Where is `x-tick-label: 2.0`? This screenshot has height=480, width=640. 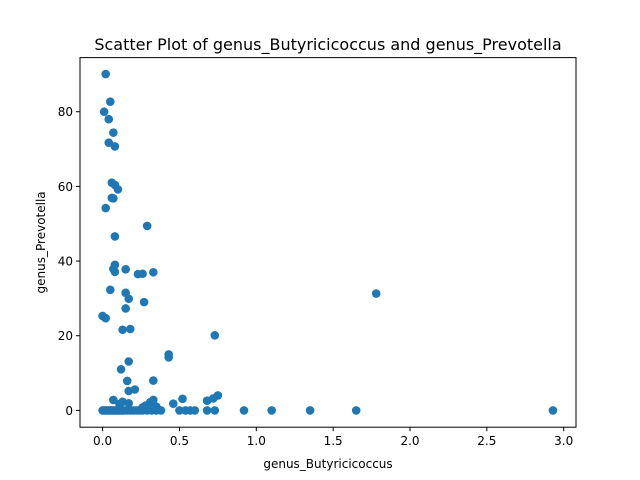
x-tick-label: 2.0 is located at coordinates (409, 441).